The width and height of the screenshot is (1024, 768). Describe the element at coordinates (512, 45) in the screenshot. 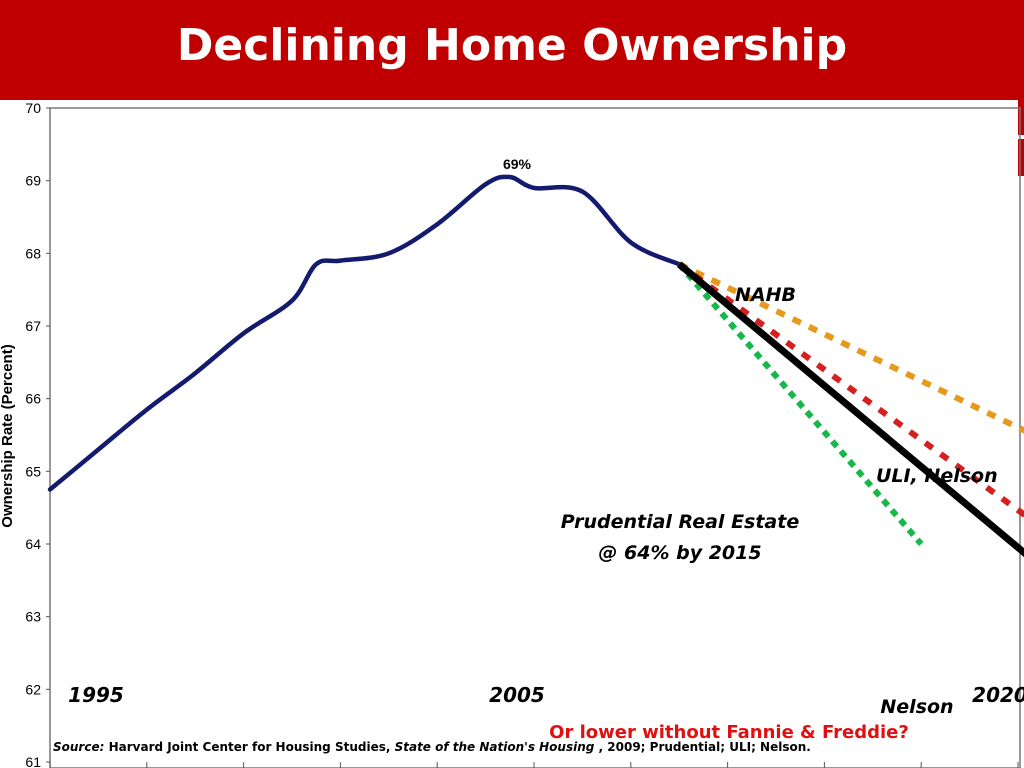

I see `slide-title: Declining Home Ownership` at that location.